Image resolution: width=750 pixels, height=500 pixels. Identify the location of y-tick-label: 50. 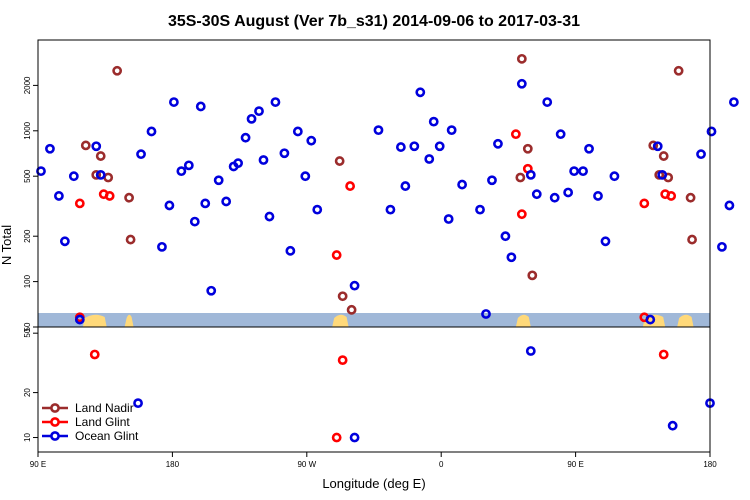
(27, 332).